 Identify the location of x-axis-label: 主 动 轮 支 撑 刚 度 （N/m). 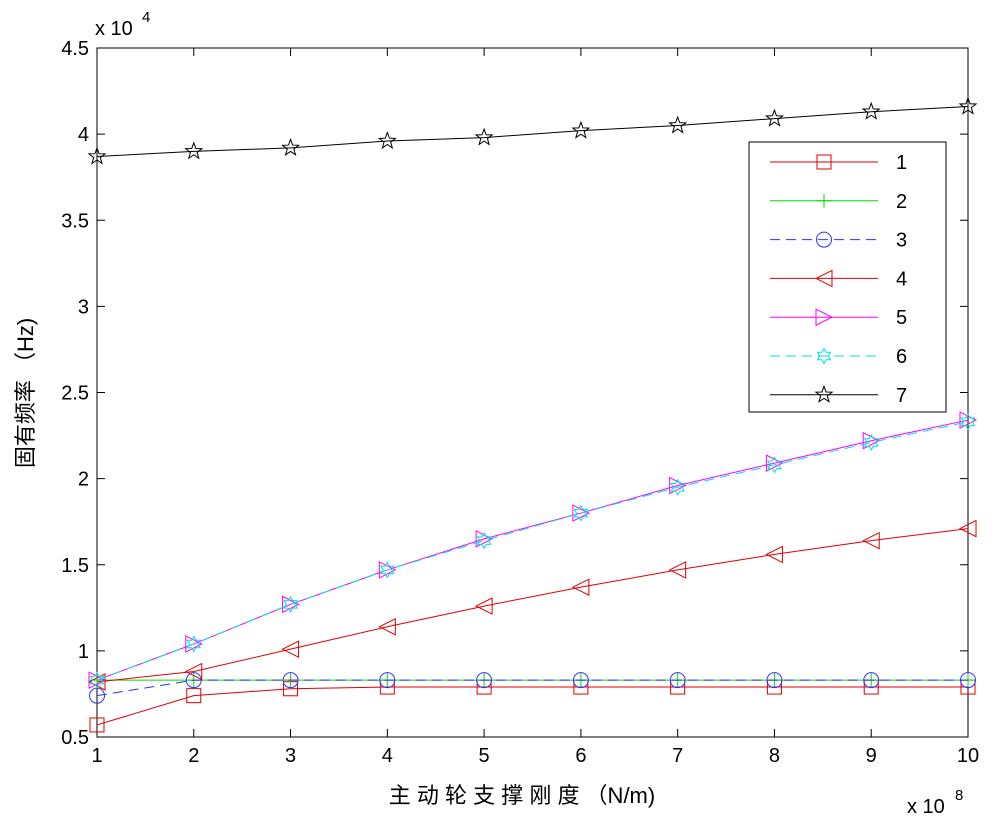
(522, 795).